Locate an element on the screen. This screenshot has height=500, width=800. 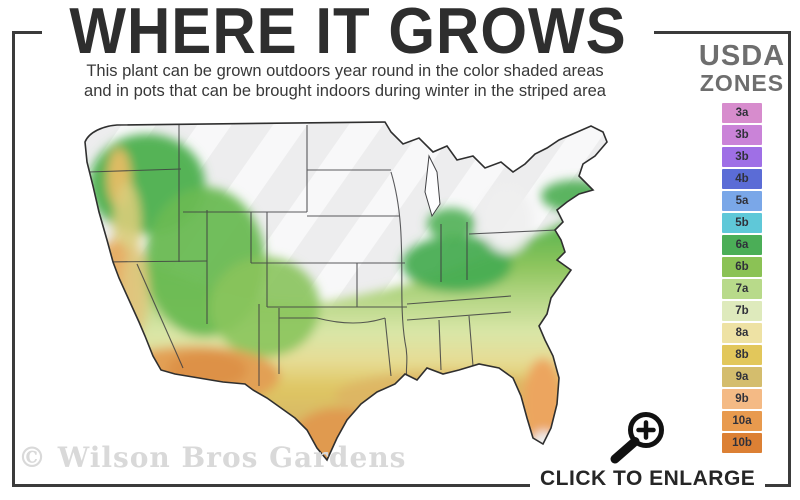
lake-michigan is located at coordinates (432, 186).